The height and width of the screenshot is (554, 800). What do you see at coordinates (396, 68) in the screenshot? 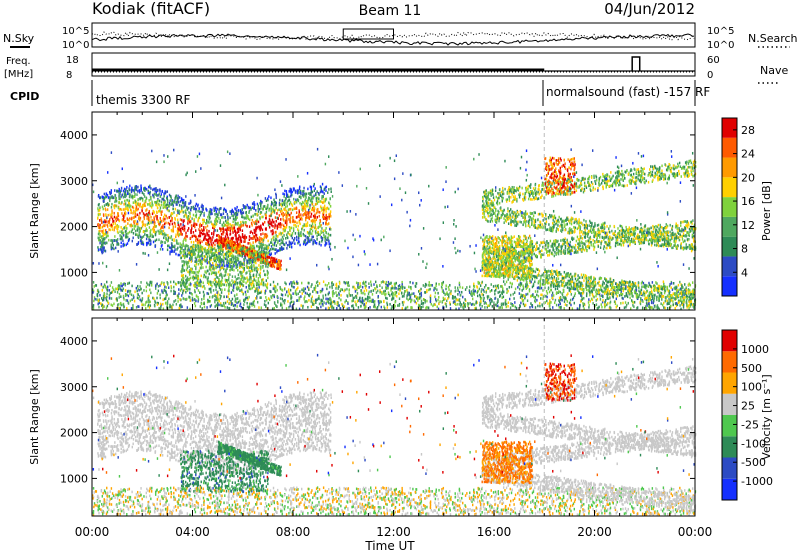
I see `freq-panel: Freq. [MHz] 18 8 Nave 60 0` at bounding box center [396, 68].